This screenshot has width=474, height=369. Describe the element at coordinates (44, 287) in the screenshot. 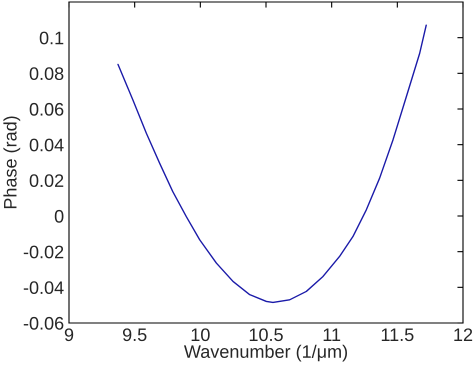

I see `y-tick-label: -0.04` at that location.